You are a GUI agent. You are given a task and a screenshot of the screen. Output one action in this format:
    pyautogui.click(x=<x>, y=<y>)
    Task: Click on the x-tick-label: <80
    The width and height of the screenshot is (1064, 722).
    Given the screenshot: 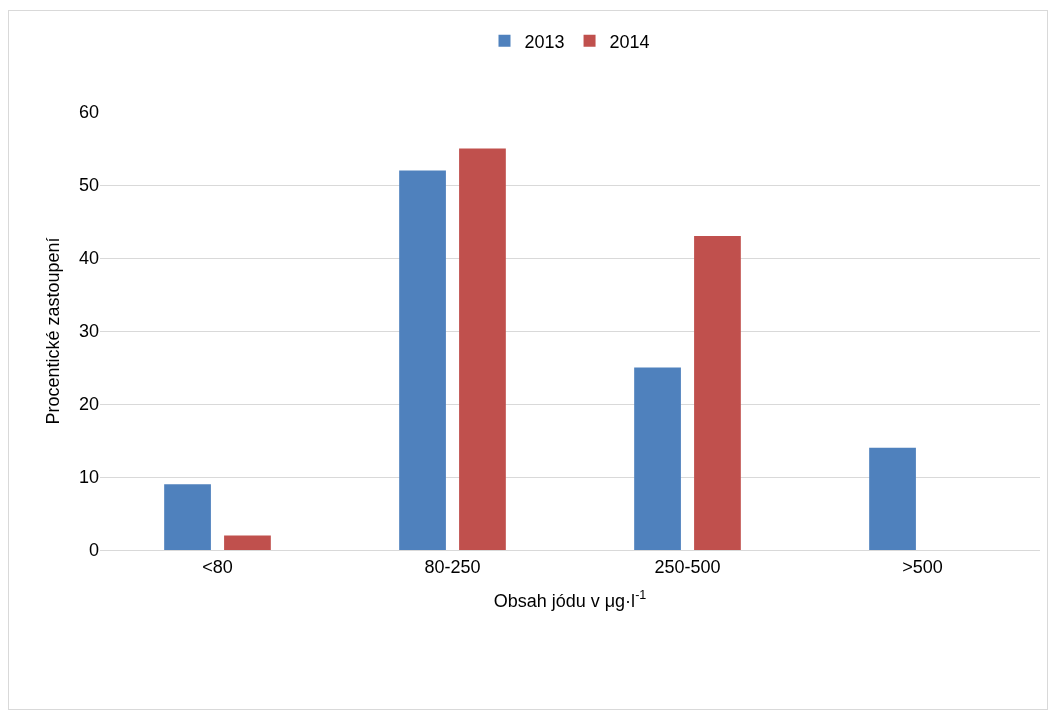 What is the action you would take?
    pyautogui.click(x=217, y=566)
    